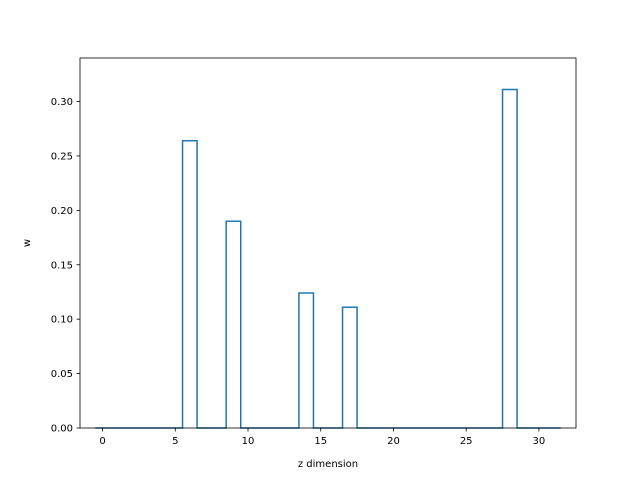 Image resolution: width=640 pixels, height=480 pixels. I want to click on y-tick-label: 0.20, so click(62, 211).